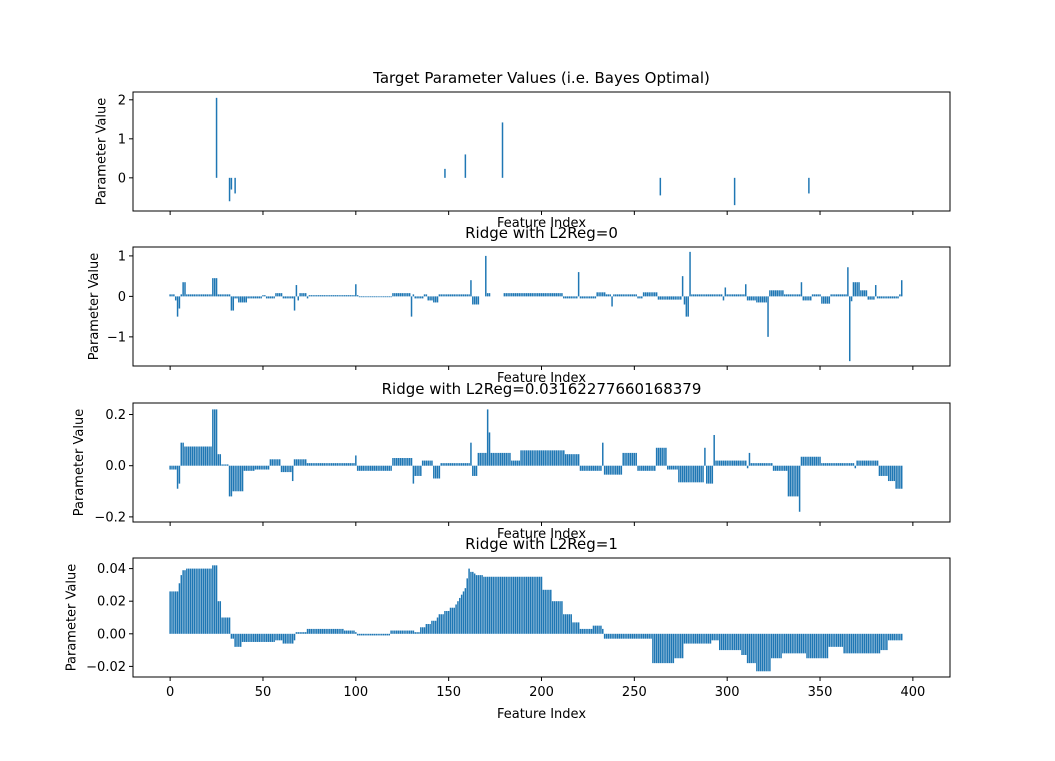 This screenshot has height=761, width=1055. Describe the element at coordinates (541, 233) in the screenshot. I see `chart-title: Ridge with L2Reg=0` at that location.